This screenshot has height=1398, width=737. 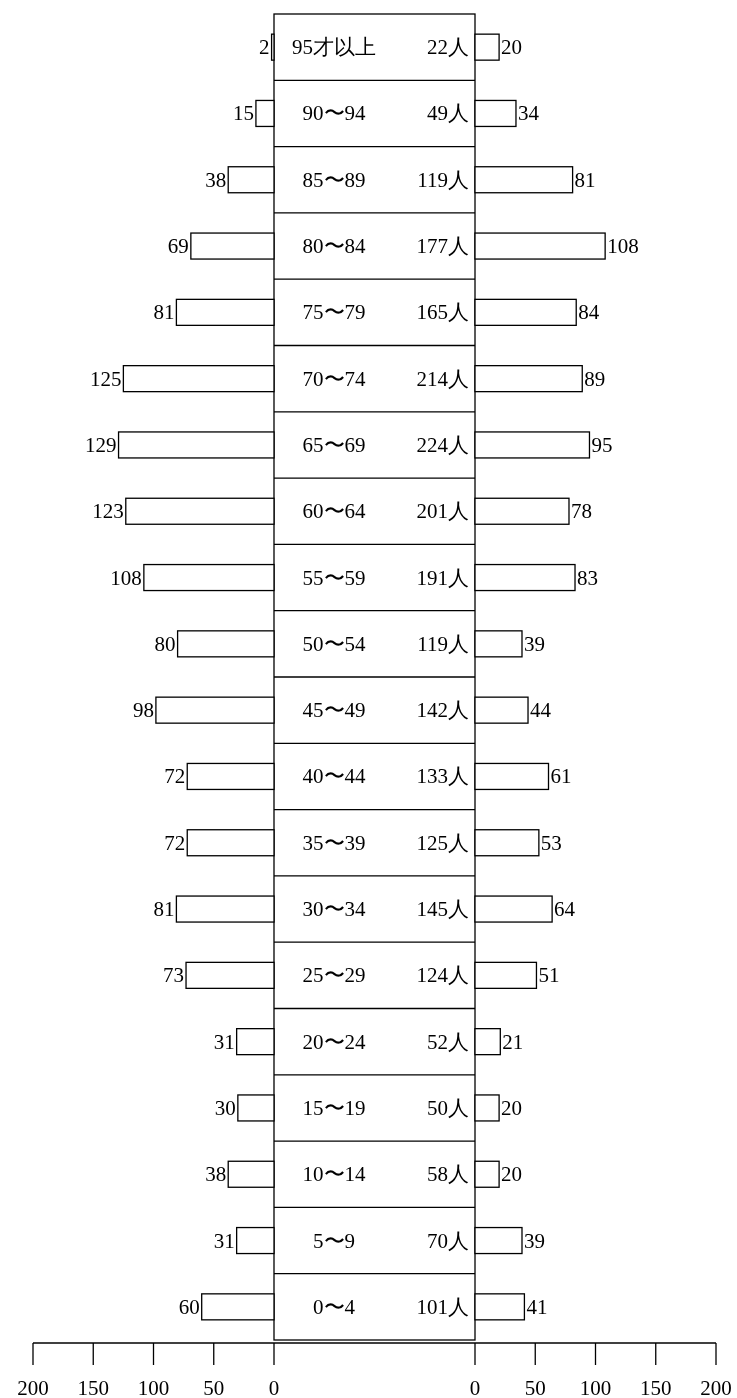 What do you see at coordinates (442, 710) in the screenshot?
I see `text: 142人` at bounding box center [442, 710].